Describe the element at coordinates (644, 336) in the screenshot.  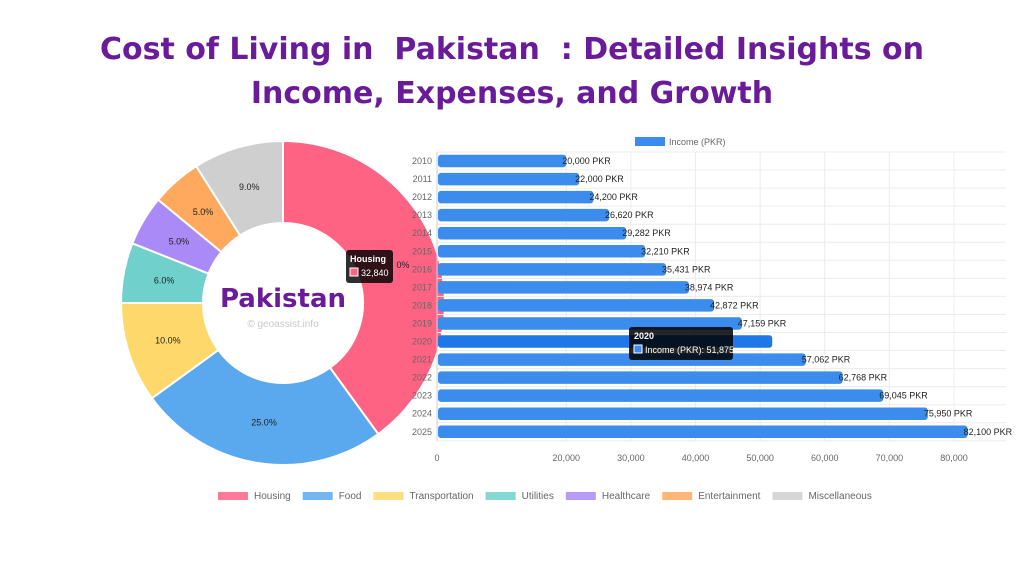
I see `bar-tooltip-title: 2020` at that location.